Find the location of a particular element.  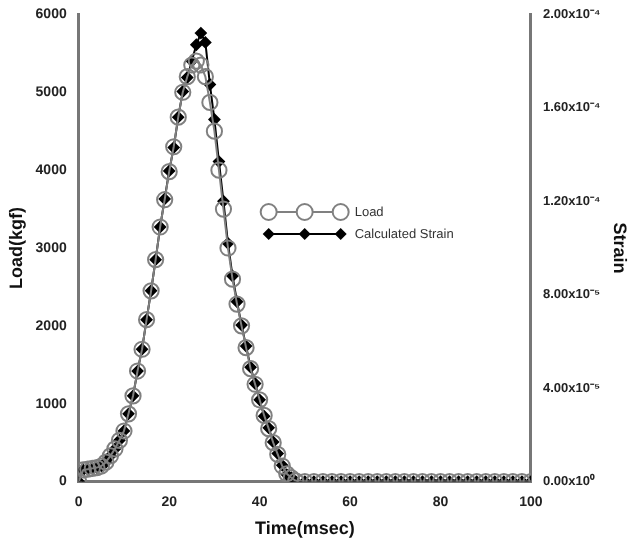

x-axis-title: Time(msec) is located at coordinates (305, 528).